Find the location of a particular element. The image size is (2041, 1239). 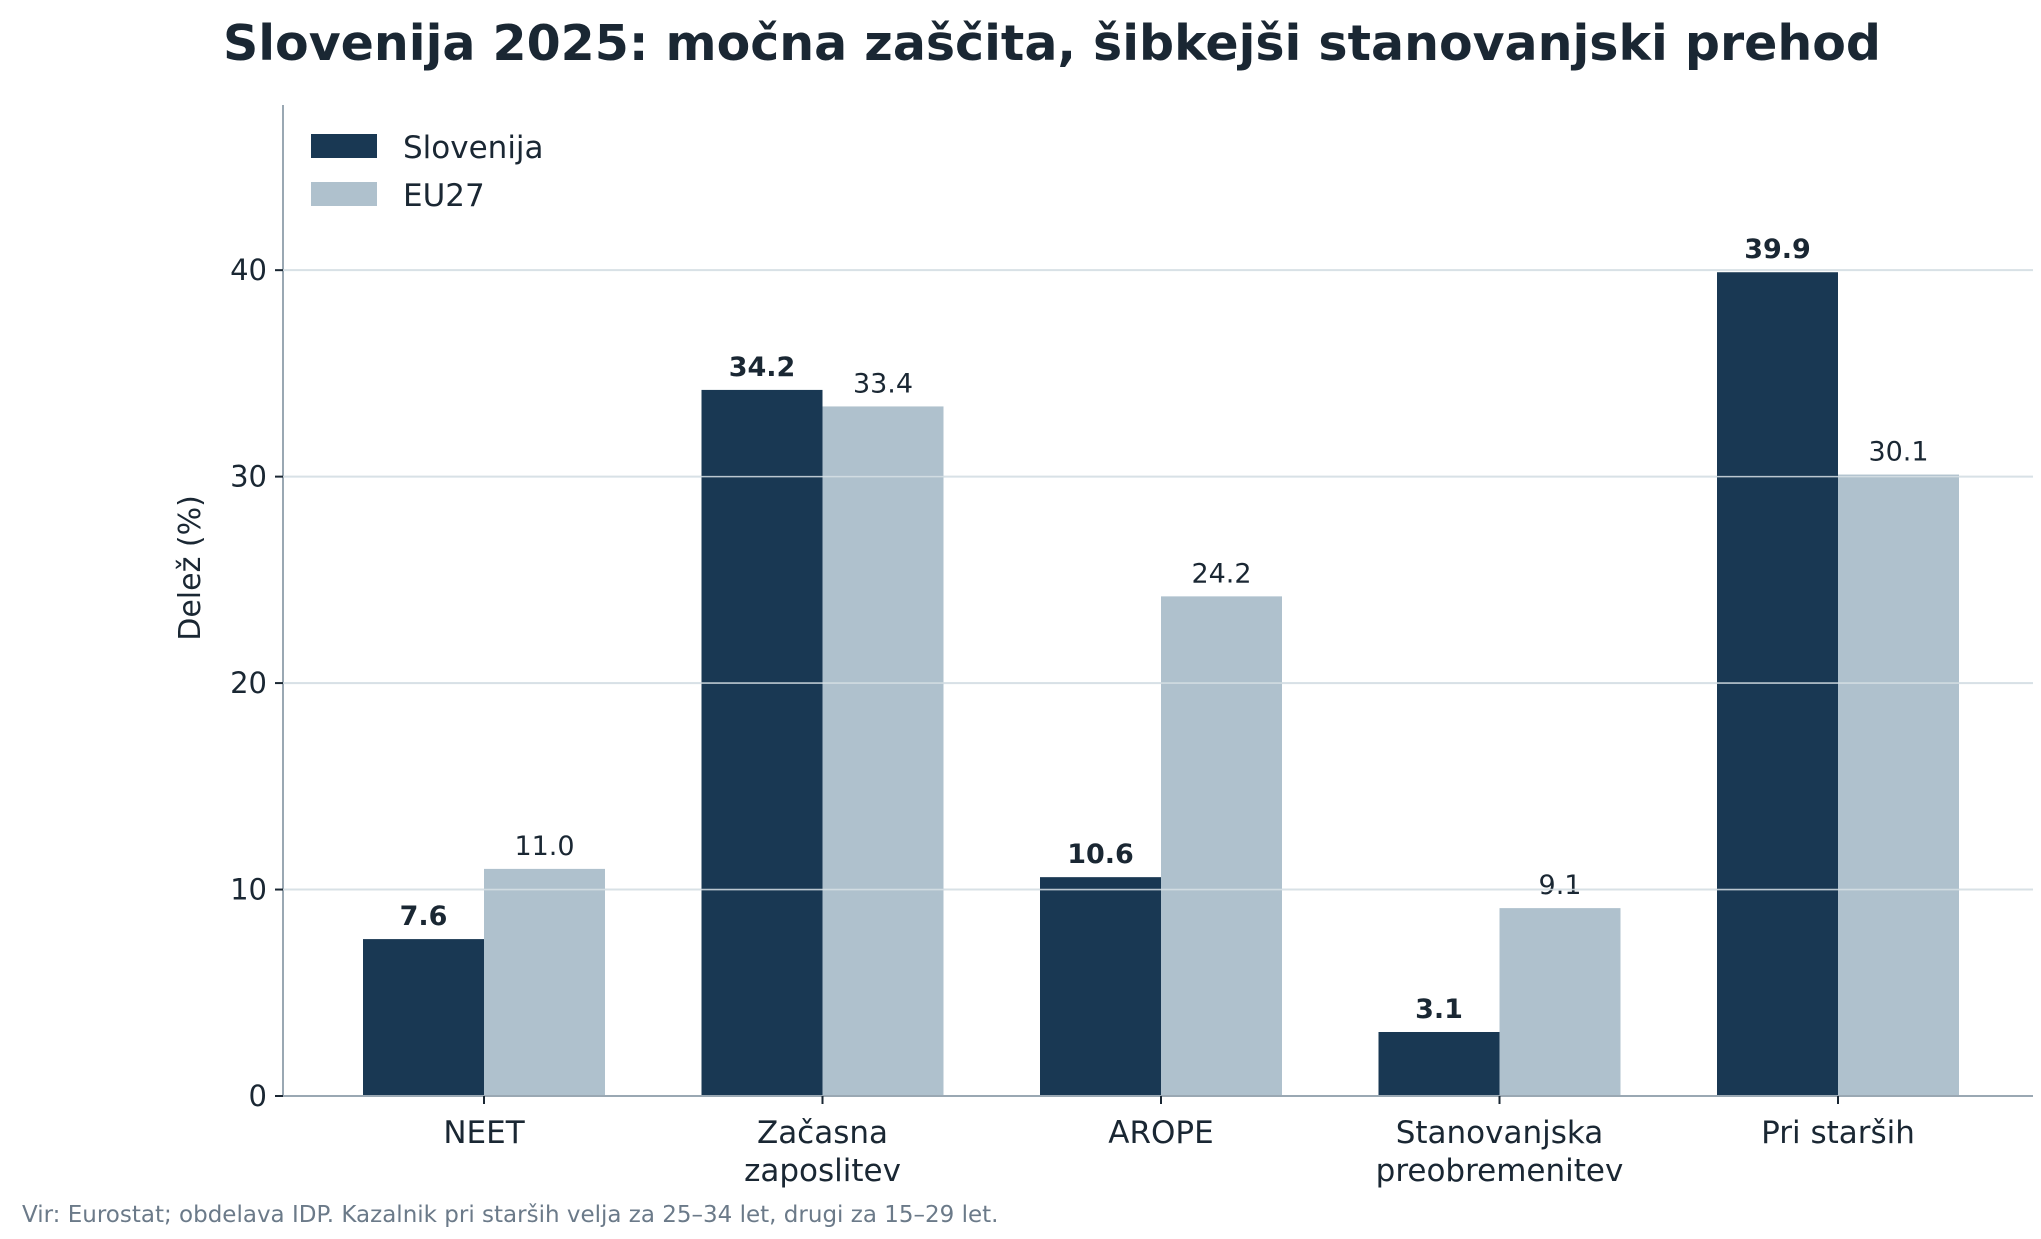

y-axis-label: Delež (%) is located at coordinates (190, 568).